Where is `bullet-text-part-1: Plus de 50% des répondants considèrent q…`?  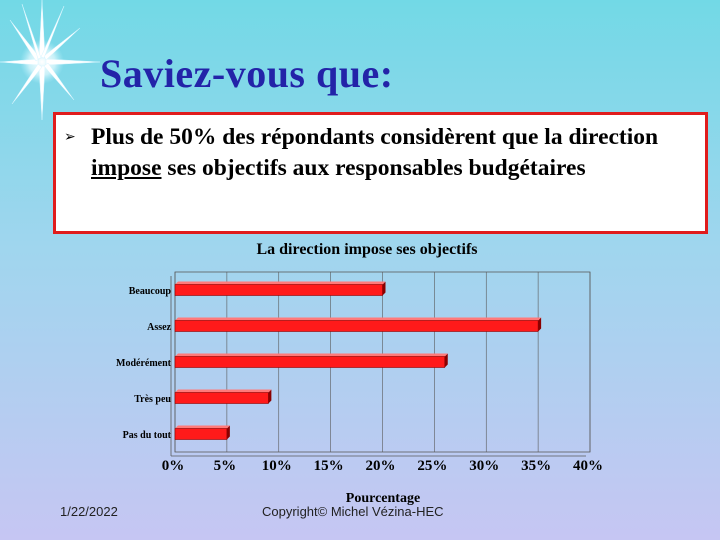 bullet-text-part-1: Plus de 50% des répondants considèrent q… is located at coordinates (375, 137).